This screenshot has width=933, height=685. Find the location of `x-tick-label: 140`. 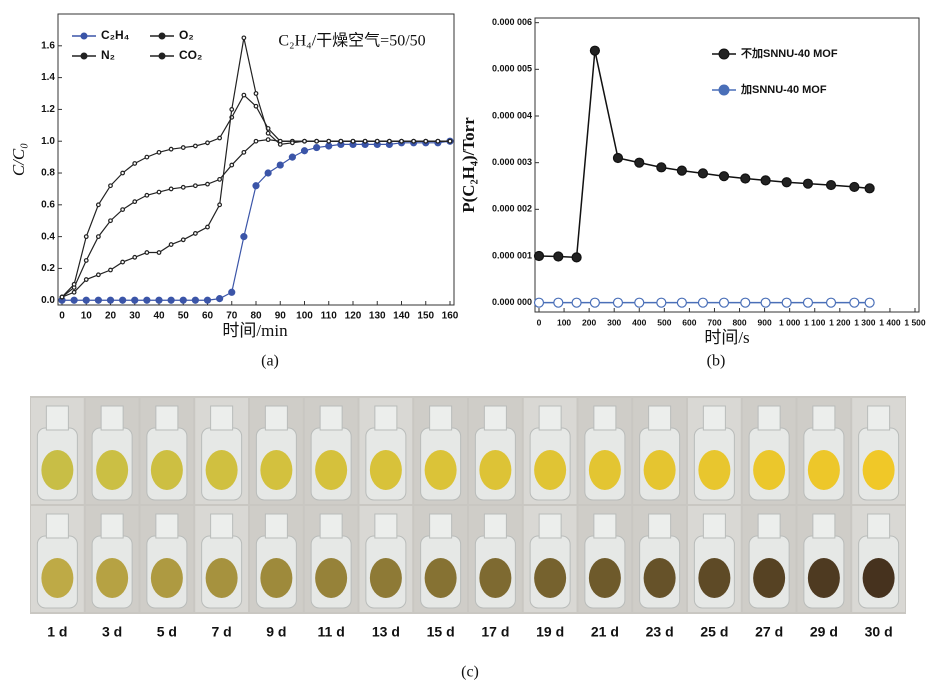

x-tick-label: 140 is located at coordinates (401, 316).